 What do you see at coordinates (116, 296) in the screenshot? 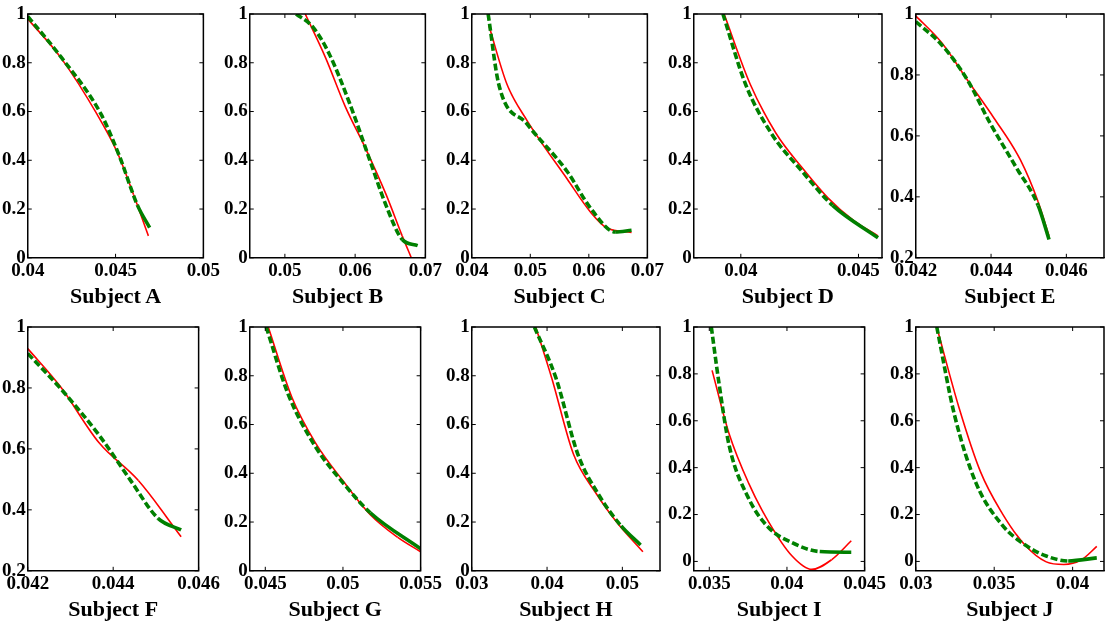
I see `x-axis-title: Subject A` at bounding box center [116, 296].